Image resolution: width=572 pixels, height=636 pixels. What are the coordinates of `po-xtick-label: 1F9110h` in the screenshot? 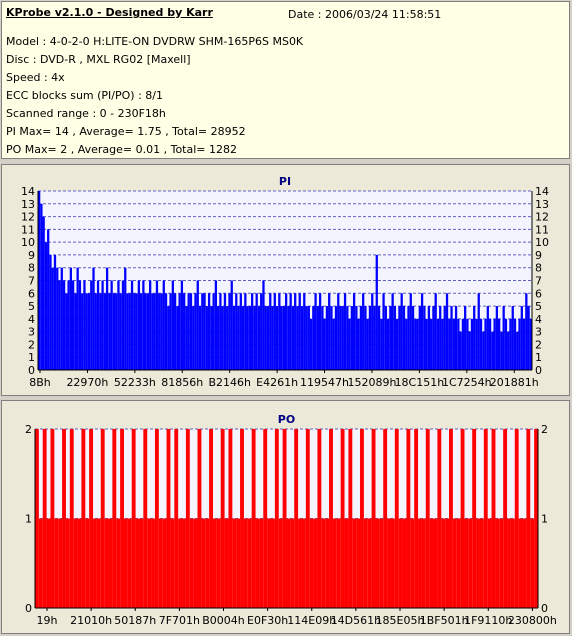 It's located at (488, 620).